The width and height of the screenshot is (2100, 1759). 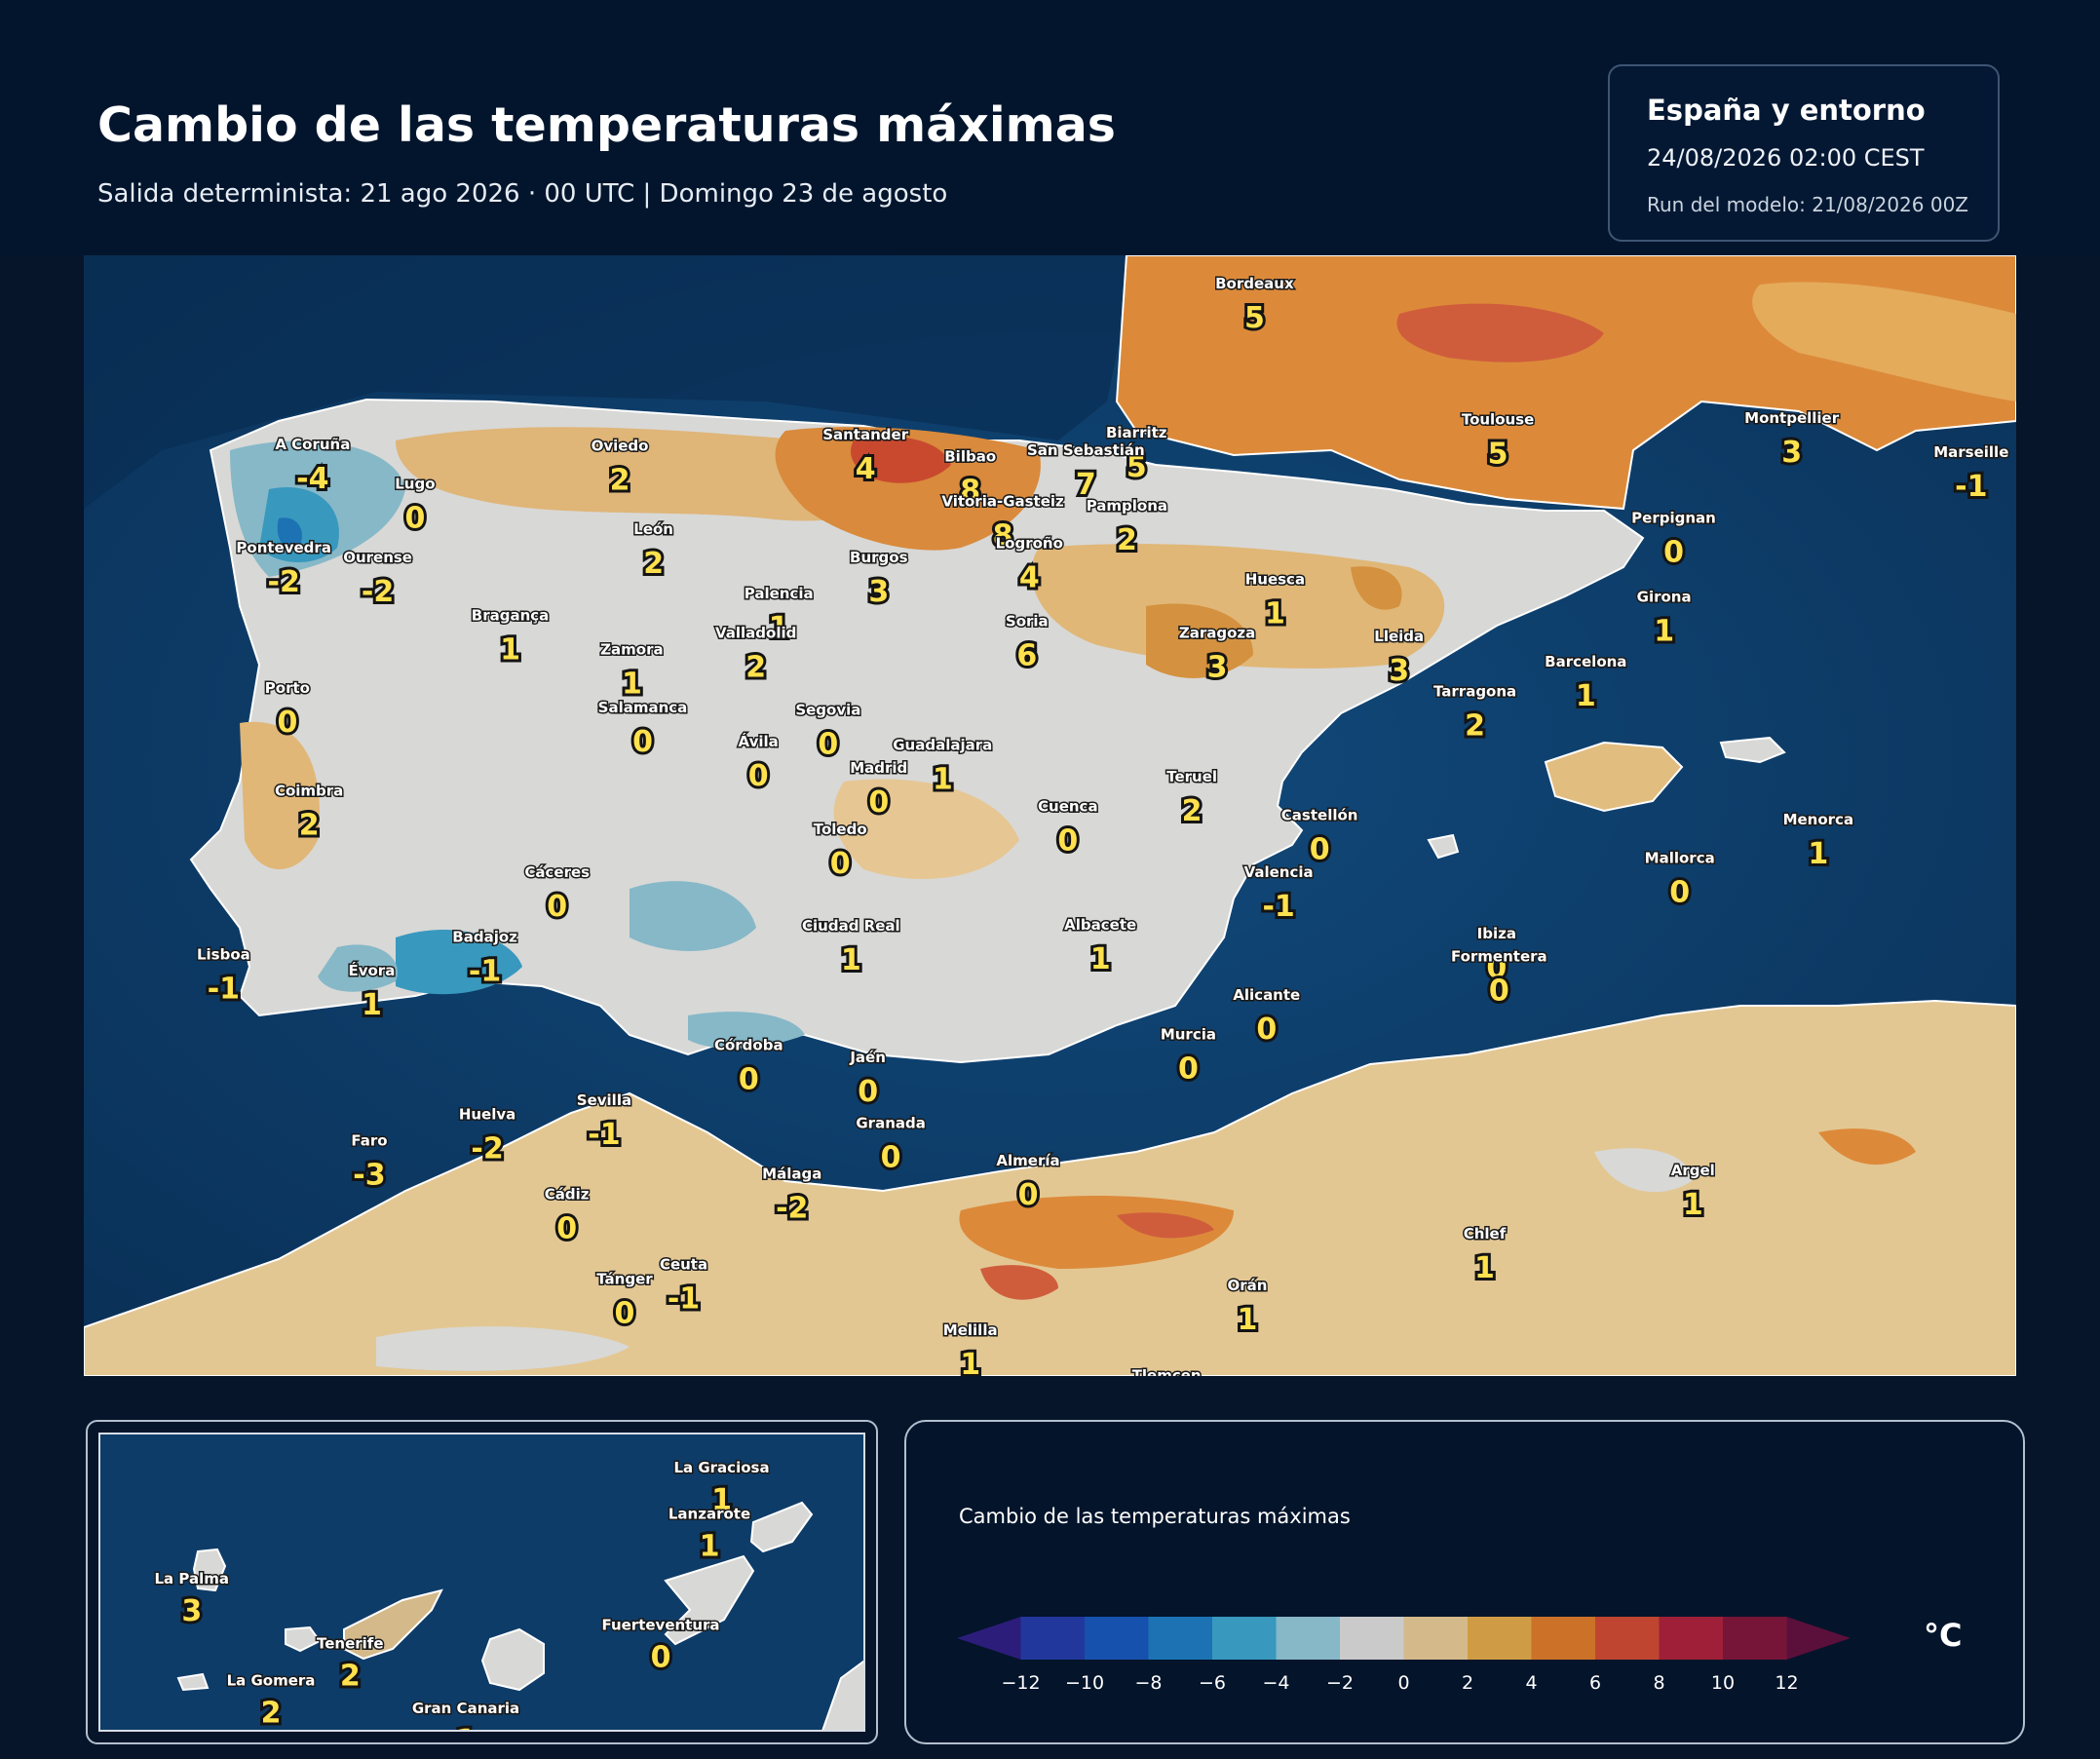 I want to click on city-name-segovia: Segovia, so click(x=827, y=709).